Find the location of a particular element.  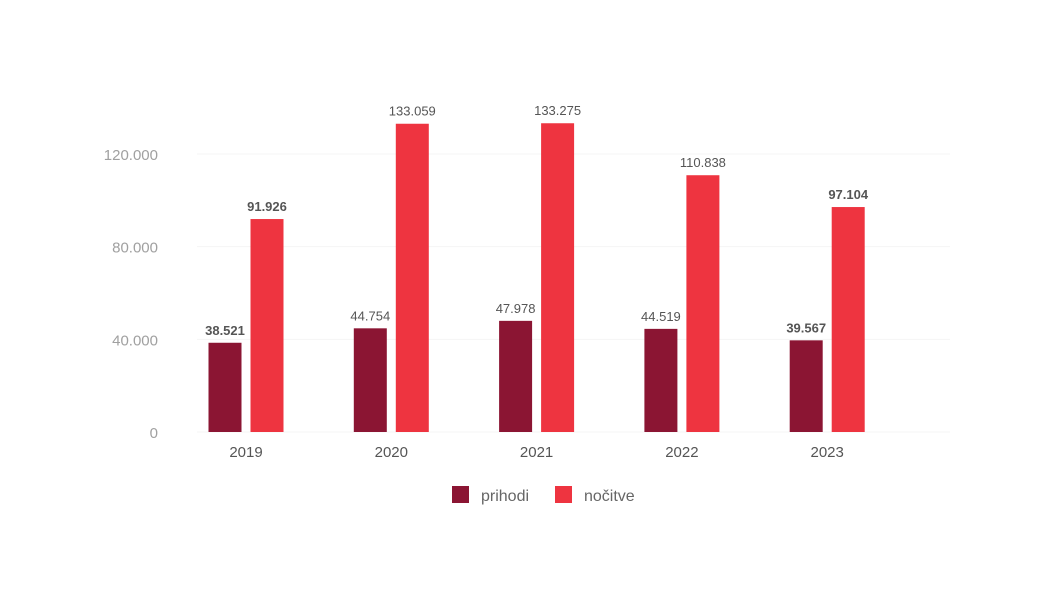

data-label: 47.978 is located at coordinates (516, 308).